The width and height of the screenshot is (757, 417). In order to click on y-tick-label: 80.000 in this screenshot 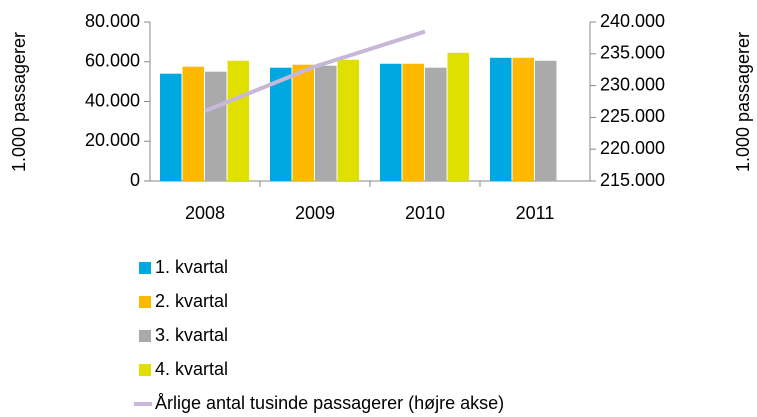, I will do `click(112, 21)`.